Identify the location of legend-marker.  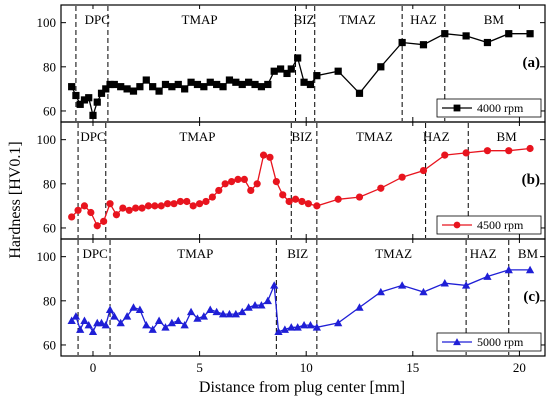
(457, 342).